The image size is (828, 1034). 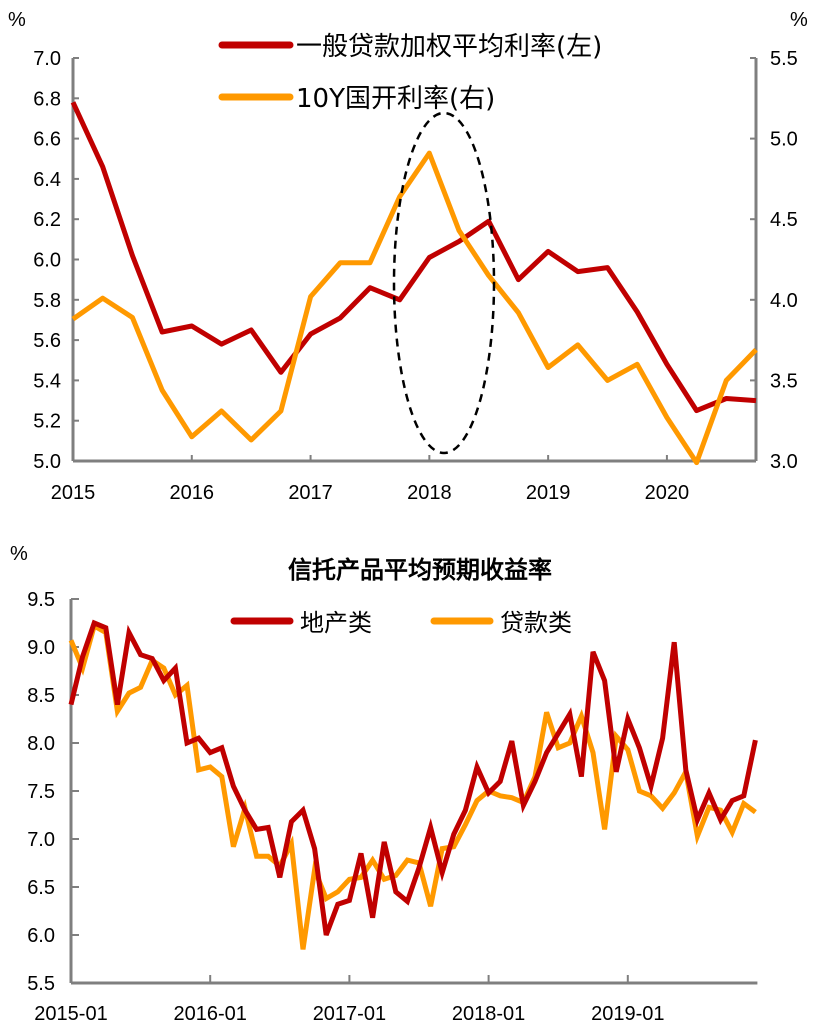 What do you see at coordinates (420, 569) in the screenshot?
I see `chart-title: 信托产品平均预期收益率` at bounding box center [420, 569].